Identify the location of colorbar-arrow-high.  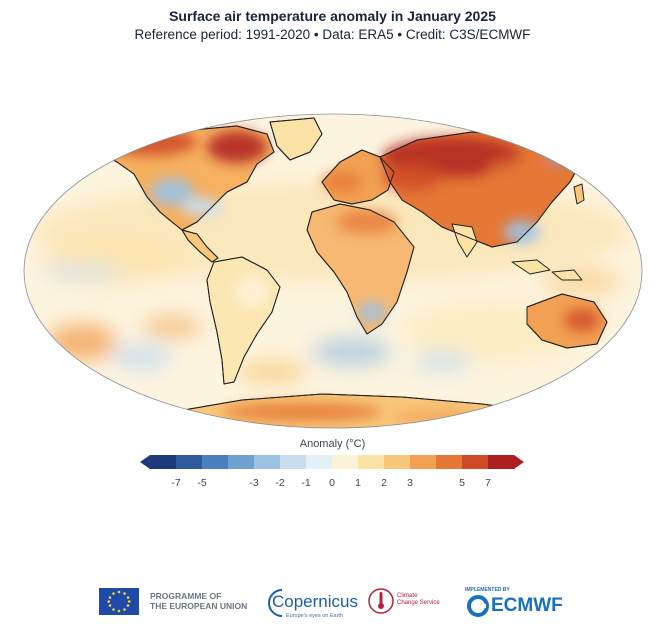
(519, 462).